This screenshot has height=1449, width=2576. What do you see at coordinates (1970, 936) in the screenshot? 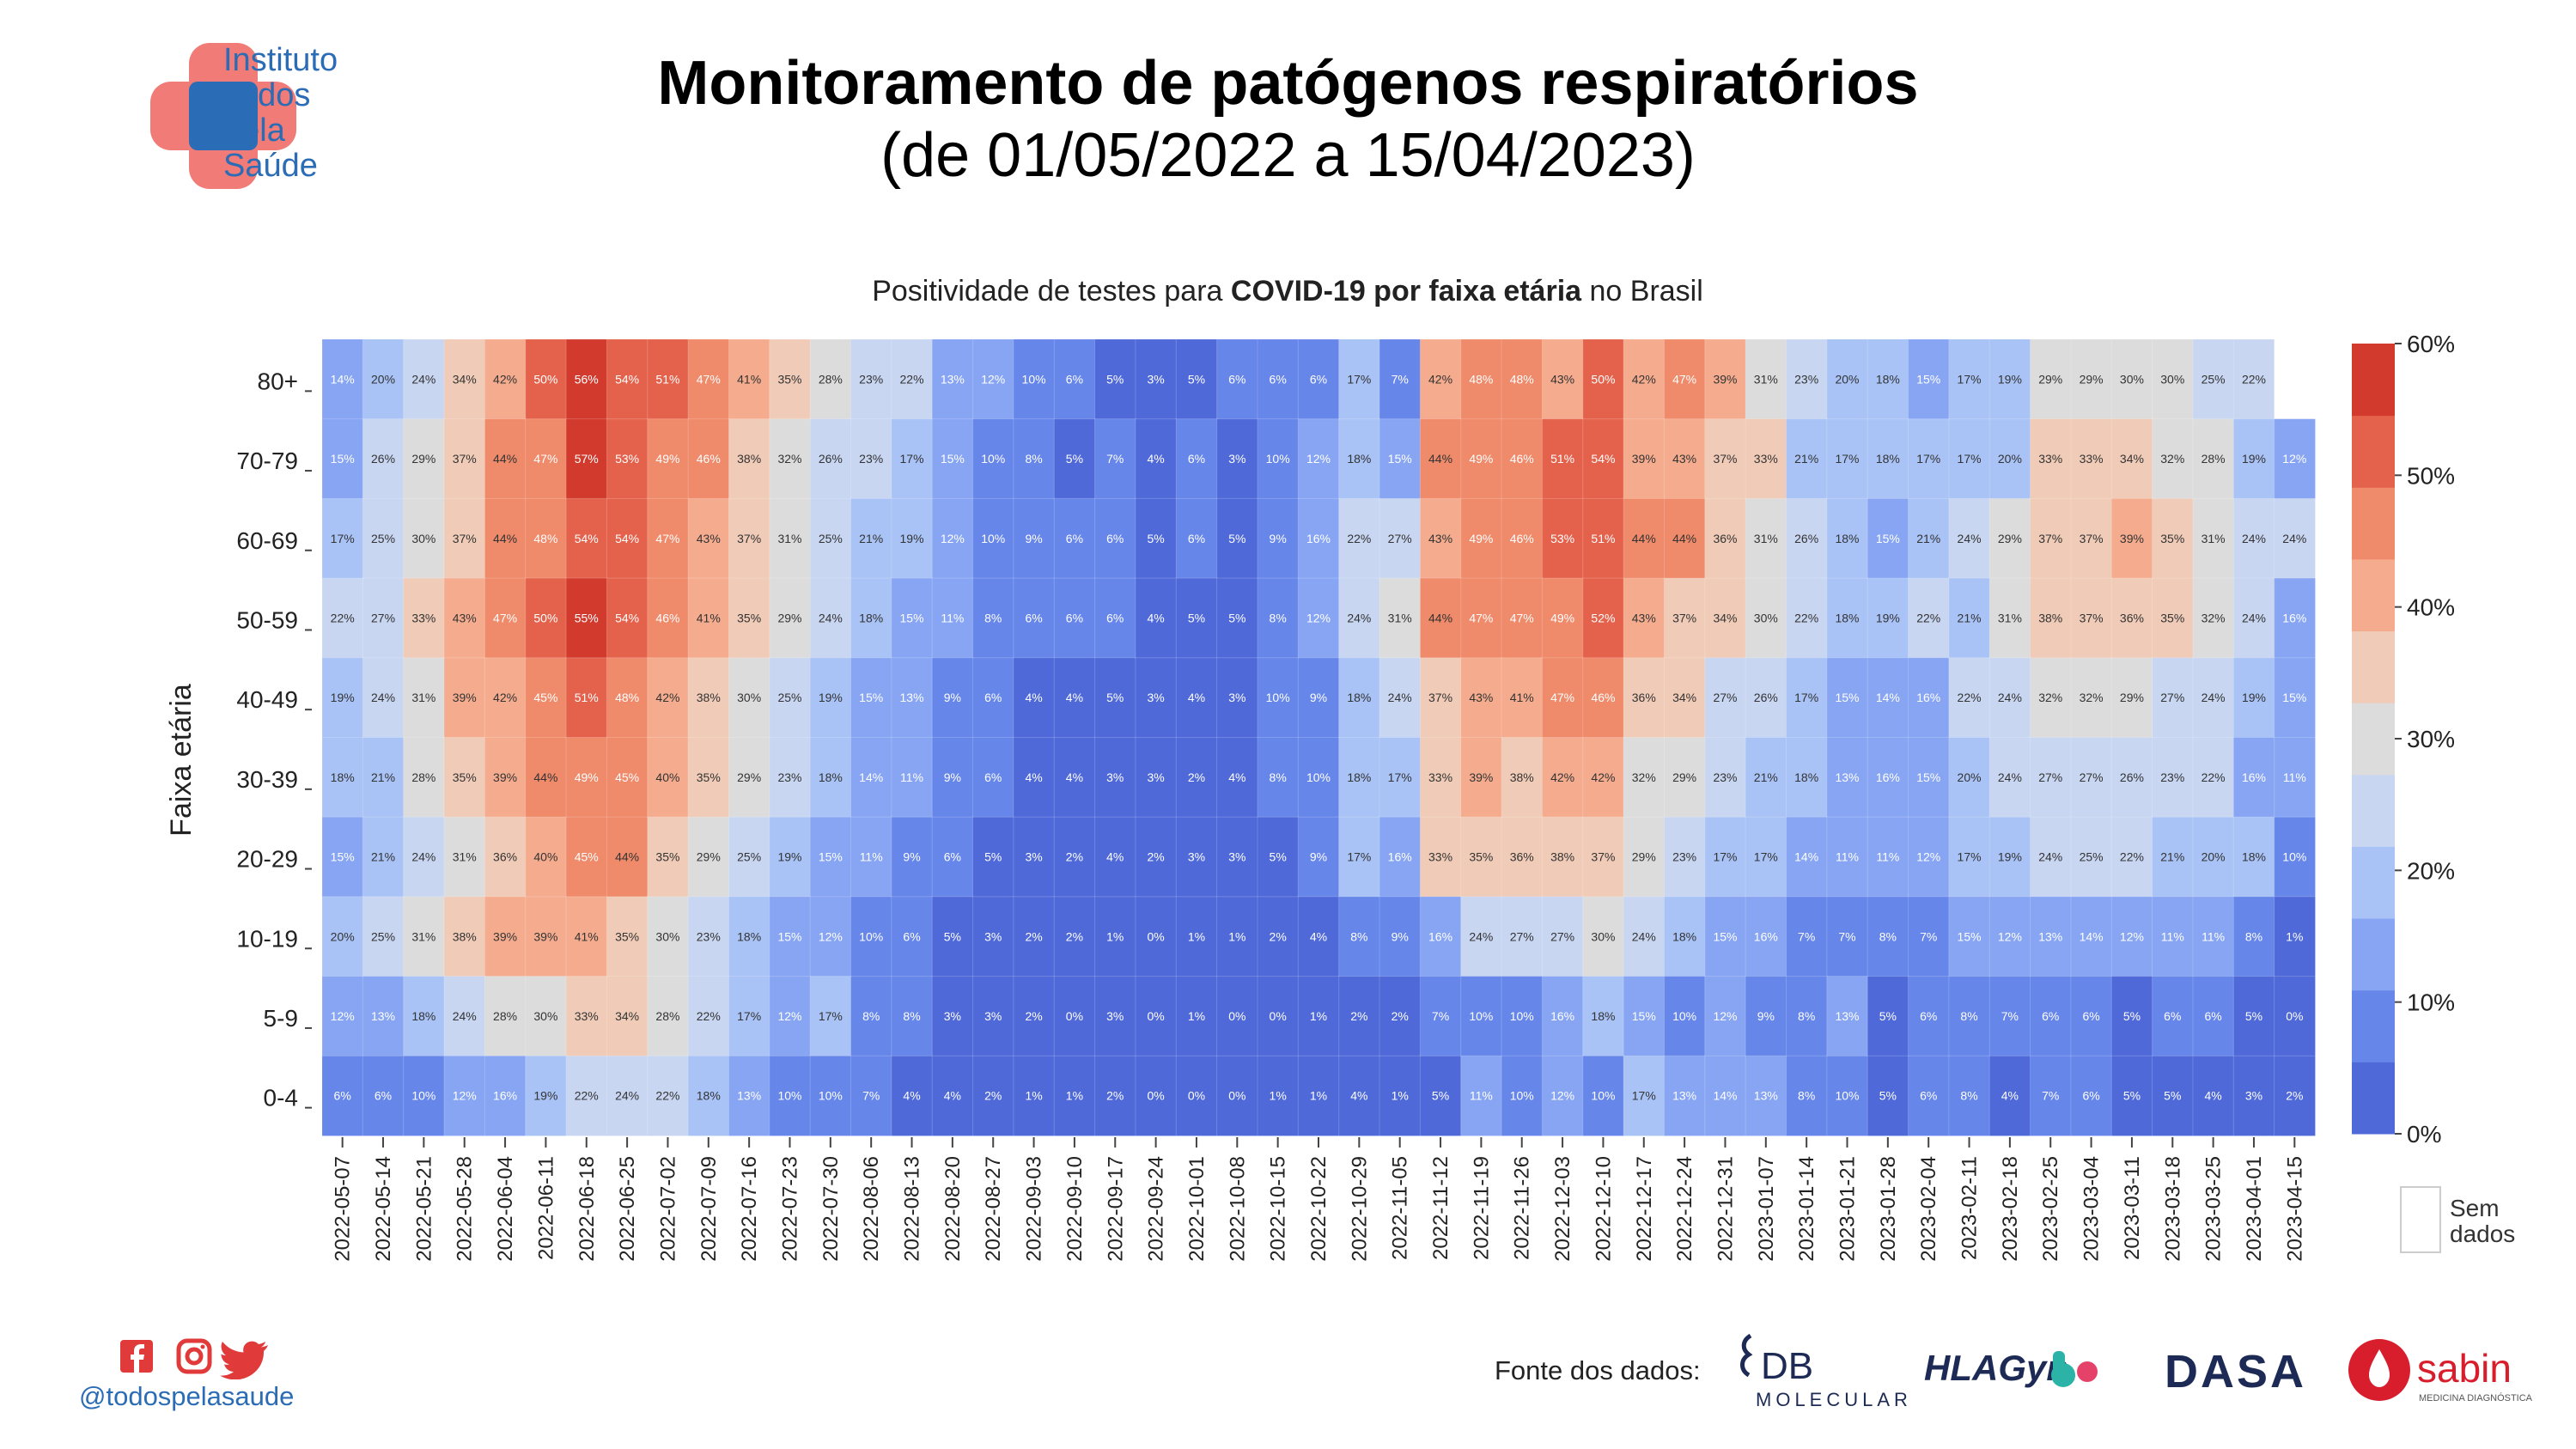
I see `cell-value-label: 15%` at bounding box center [1970, 936].